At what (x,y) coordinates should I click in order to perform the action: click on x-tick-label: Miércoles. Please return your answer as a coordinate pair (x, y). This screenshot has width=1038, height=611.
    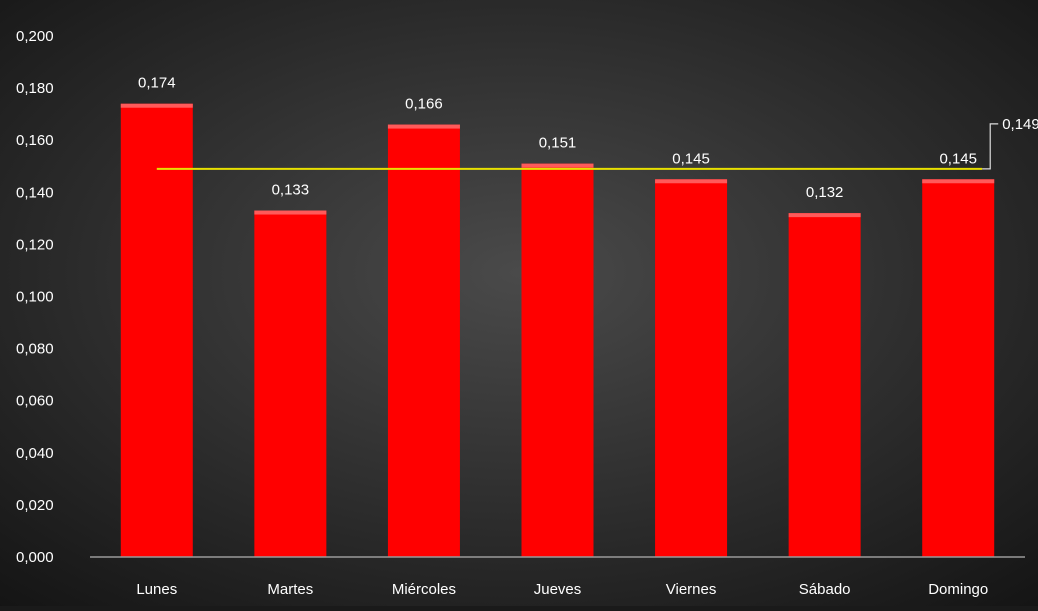
    Looking at the image, I should click on (424, 589).